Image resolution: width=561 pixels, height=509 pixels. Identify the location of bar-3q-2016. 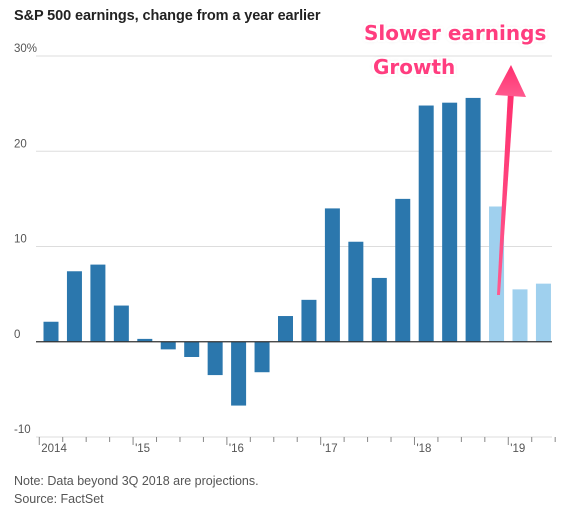
(285, 329).